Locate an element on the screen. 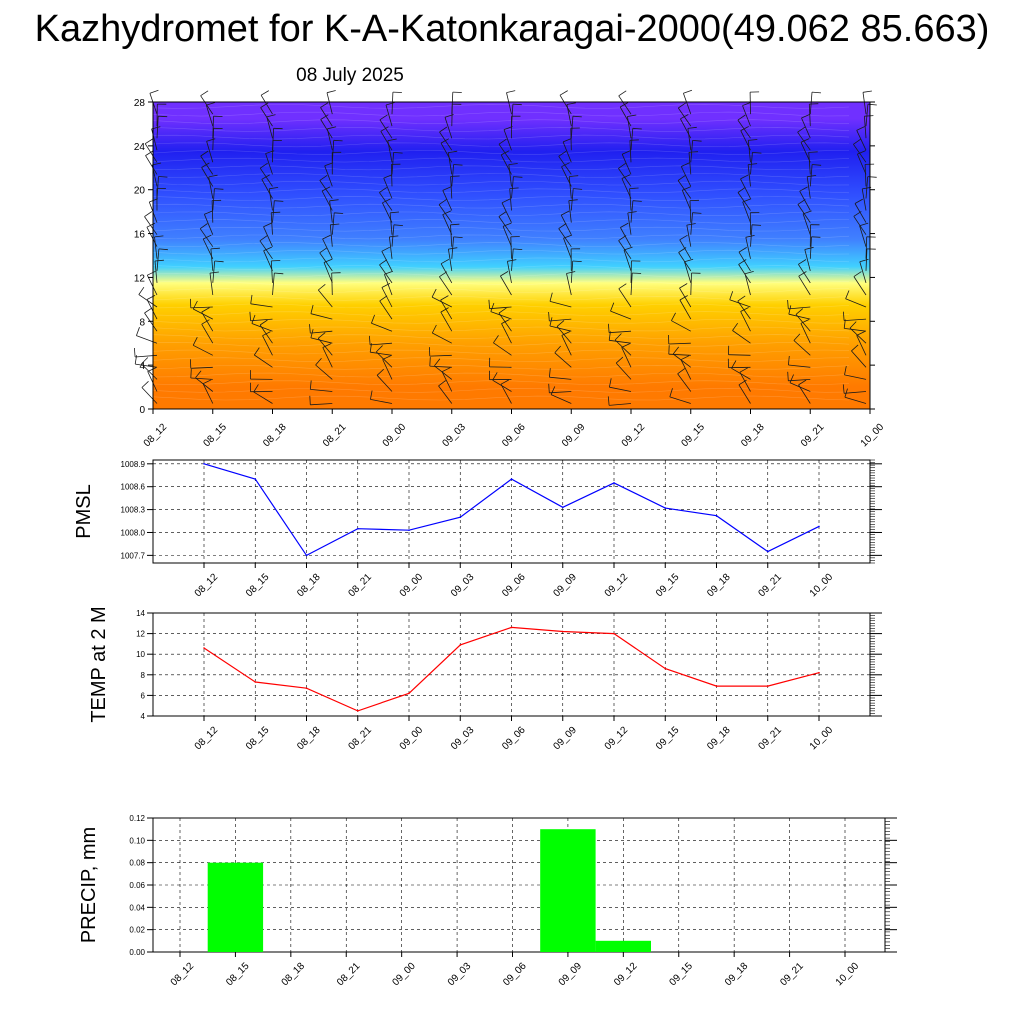 This screenshot has width=1024, height=1024. pmsl-point is located at coordinates (819, 526).